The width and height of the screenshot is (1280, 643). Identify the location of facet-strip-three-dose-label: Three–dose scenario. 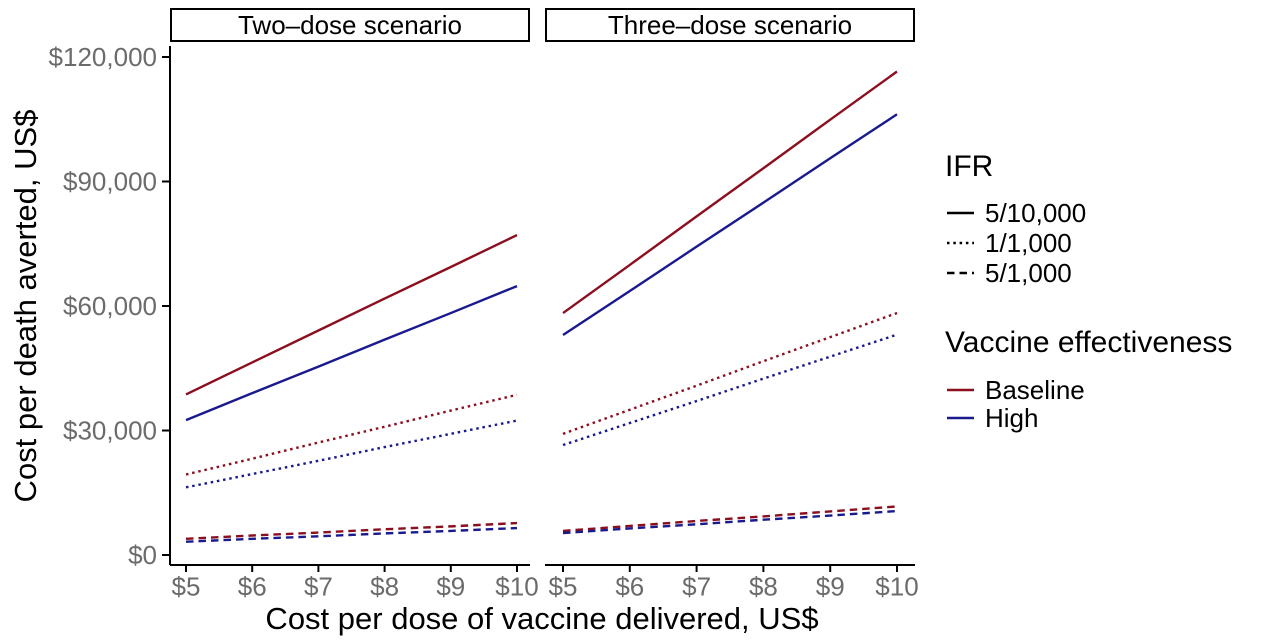
(730, 24).